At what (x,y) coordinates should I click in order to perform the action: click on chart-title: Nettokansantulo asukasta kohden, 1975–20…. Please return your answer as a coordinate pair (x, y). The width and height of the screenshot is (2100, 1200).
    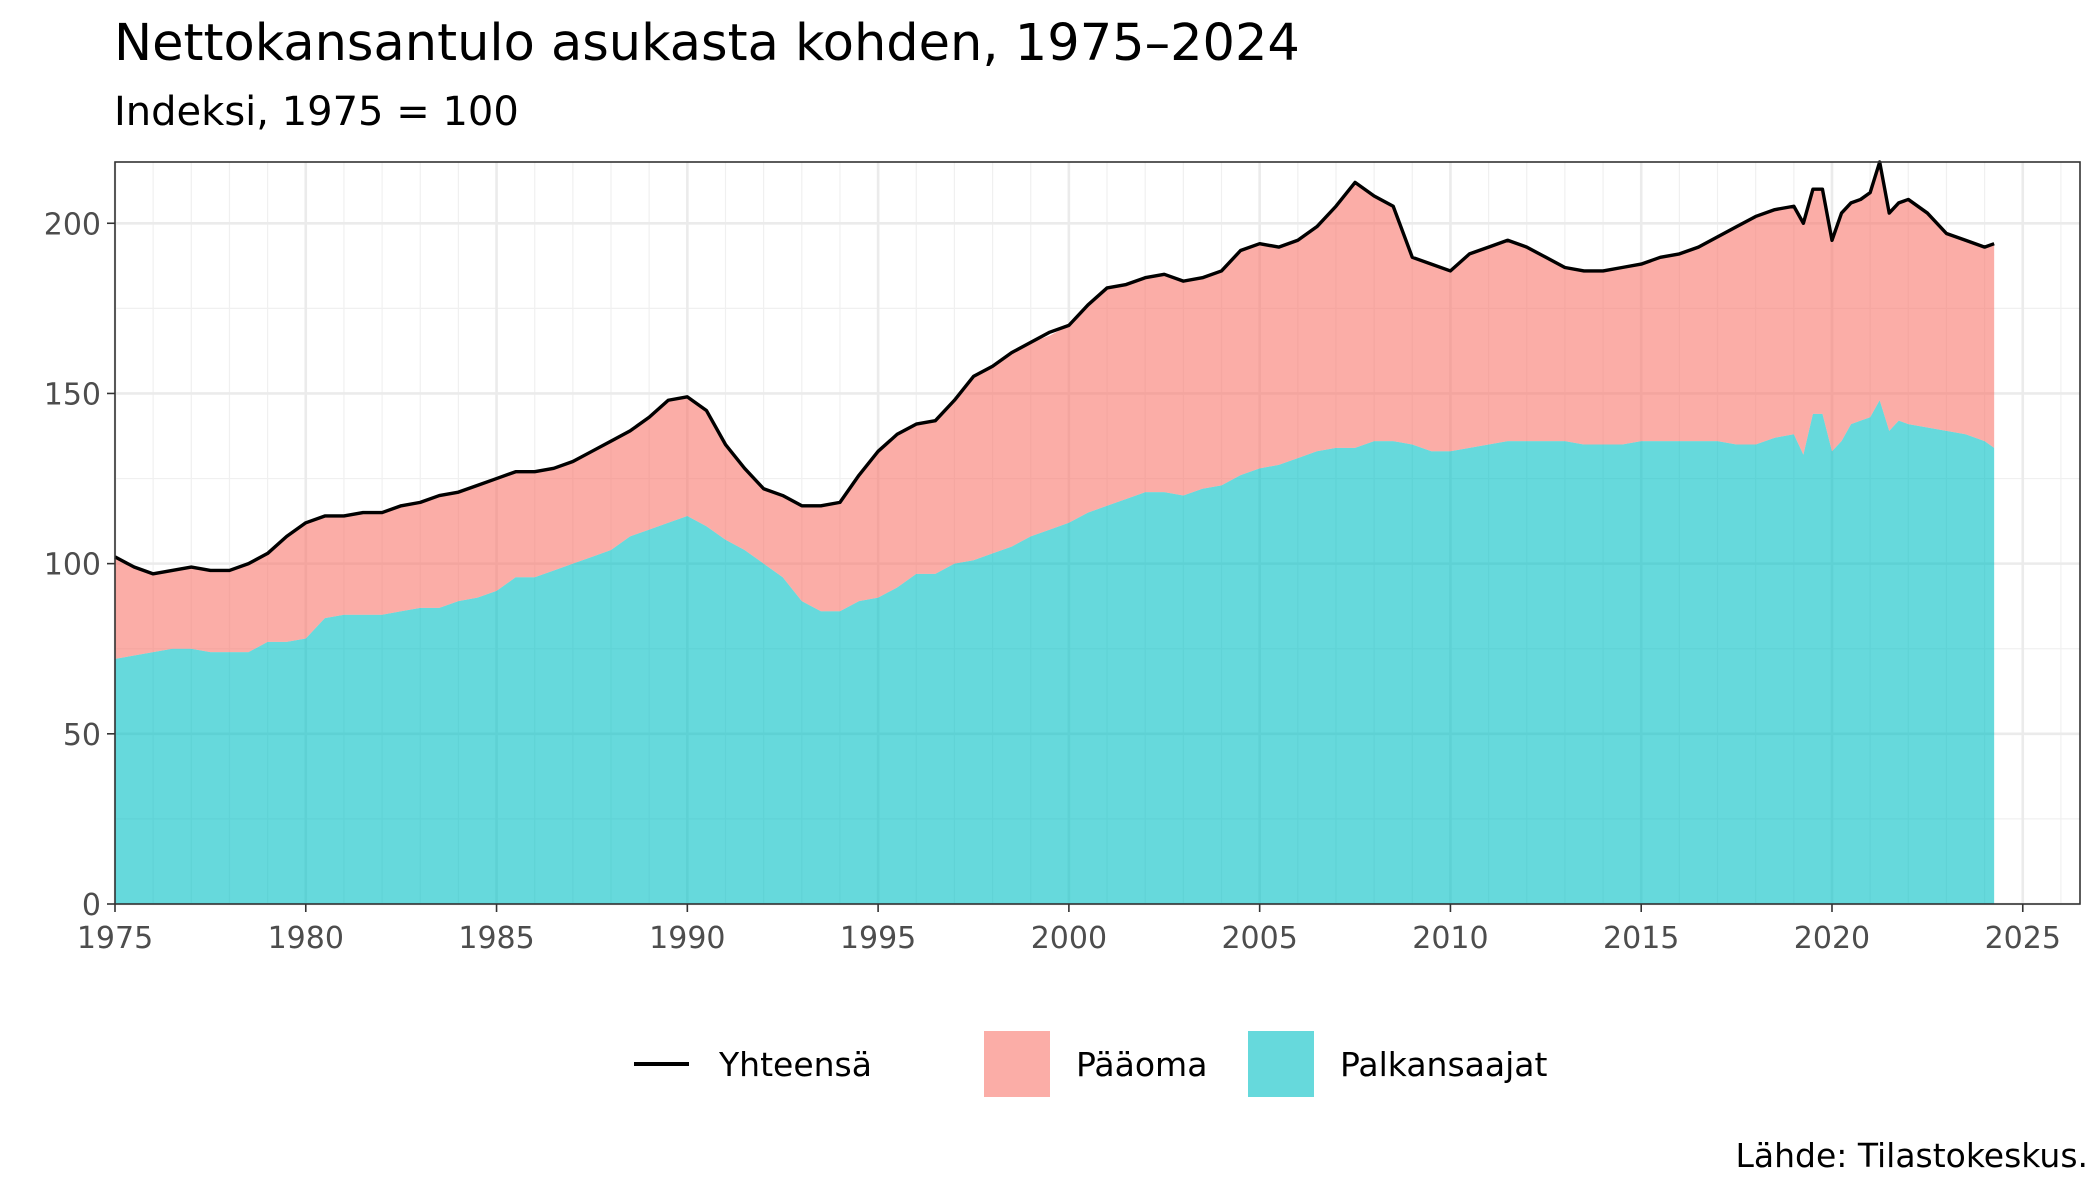
    Looking at the image, I should click on (707, 43).